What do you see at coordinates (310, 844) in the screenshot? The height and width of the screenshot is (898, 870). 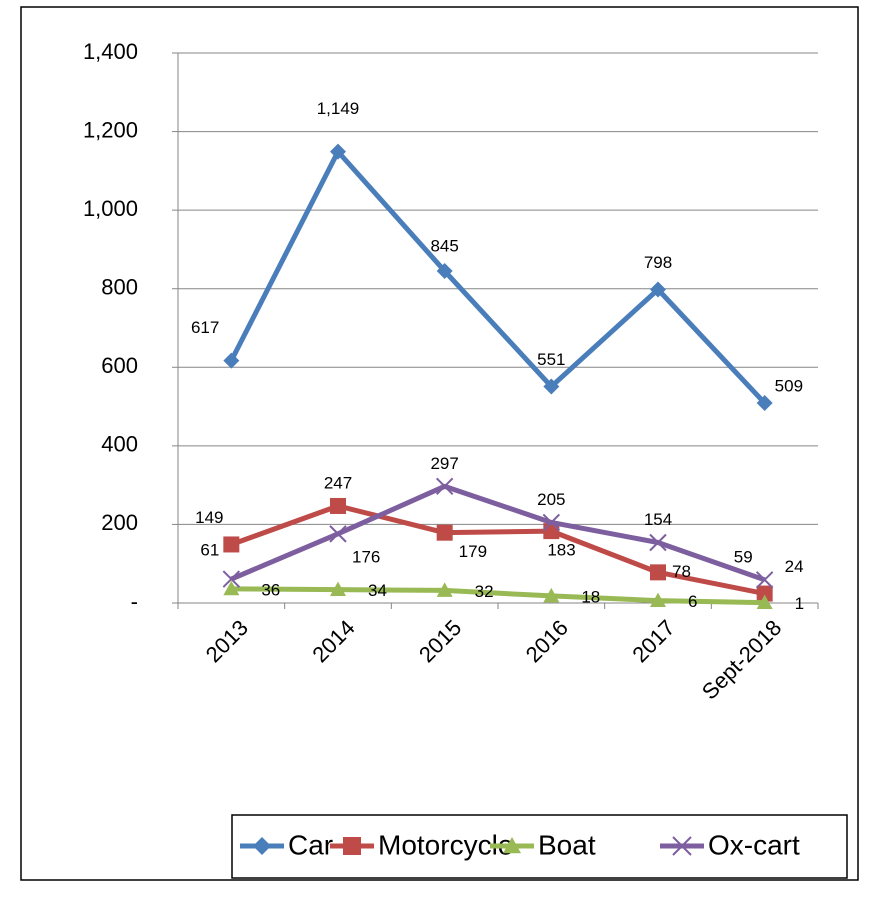 I see `legend-label: Car` at bounding box center [310, 844].